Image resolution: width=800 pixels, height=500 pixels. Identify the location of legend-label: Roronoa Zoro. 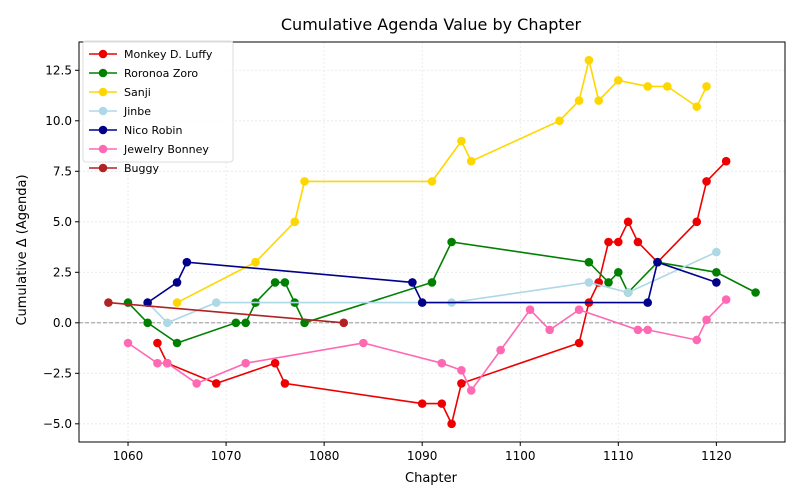
(161, 73).